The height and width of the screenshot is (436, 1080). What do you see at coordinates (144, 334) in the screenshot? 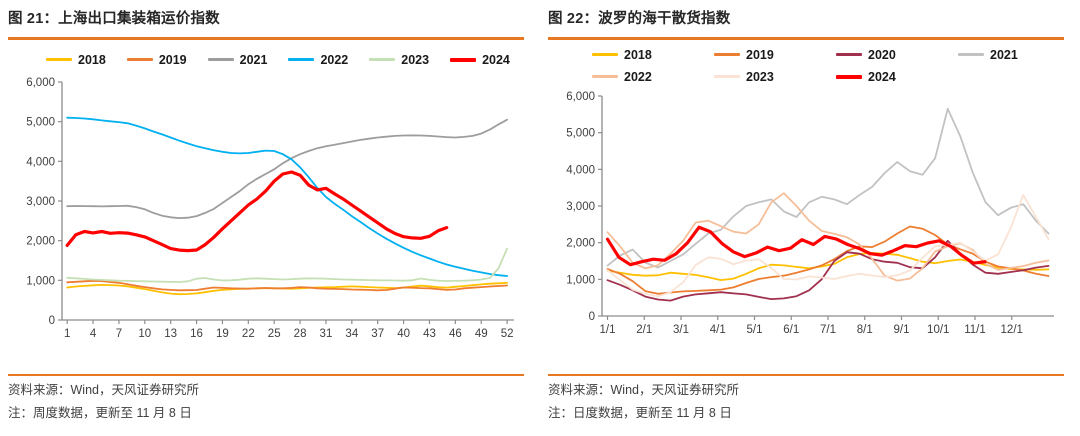
I see `x-tick-label: 10` at bounding box center [144, 334].